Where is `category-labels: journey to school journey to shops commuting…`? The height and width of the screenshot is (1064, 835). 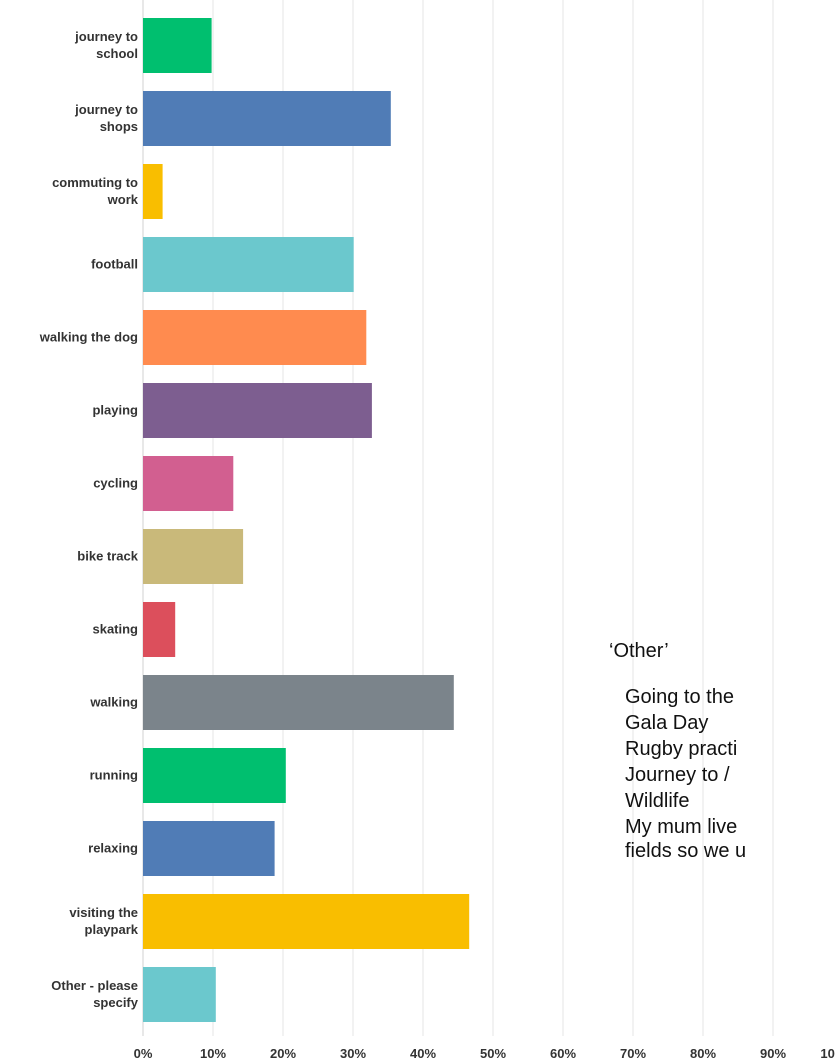
category-labels: journey to school journey to shops commuting… is located at coordinates (89, 519).